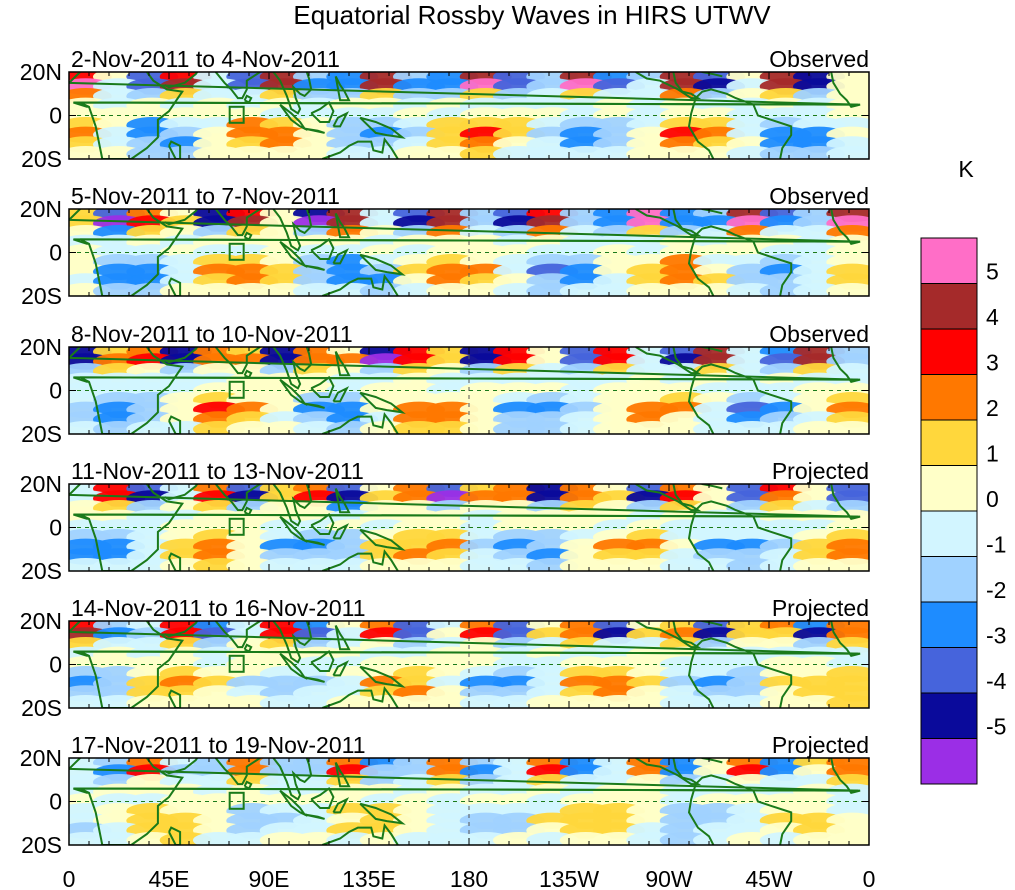  What do you see at coordinates (992, 499) in the screenshot?
I see `colorbar-label: 0` at bounding box center [992, 499].